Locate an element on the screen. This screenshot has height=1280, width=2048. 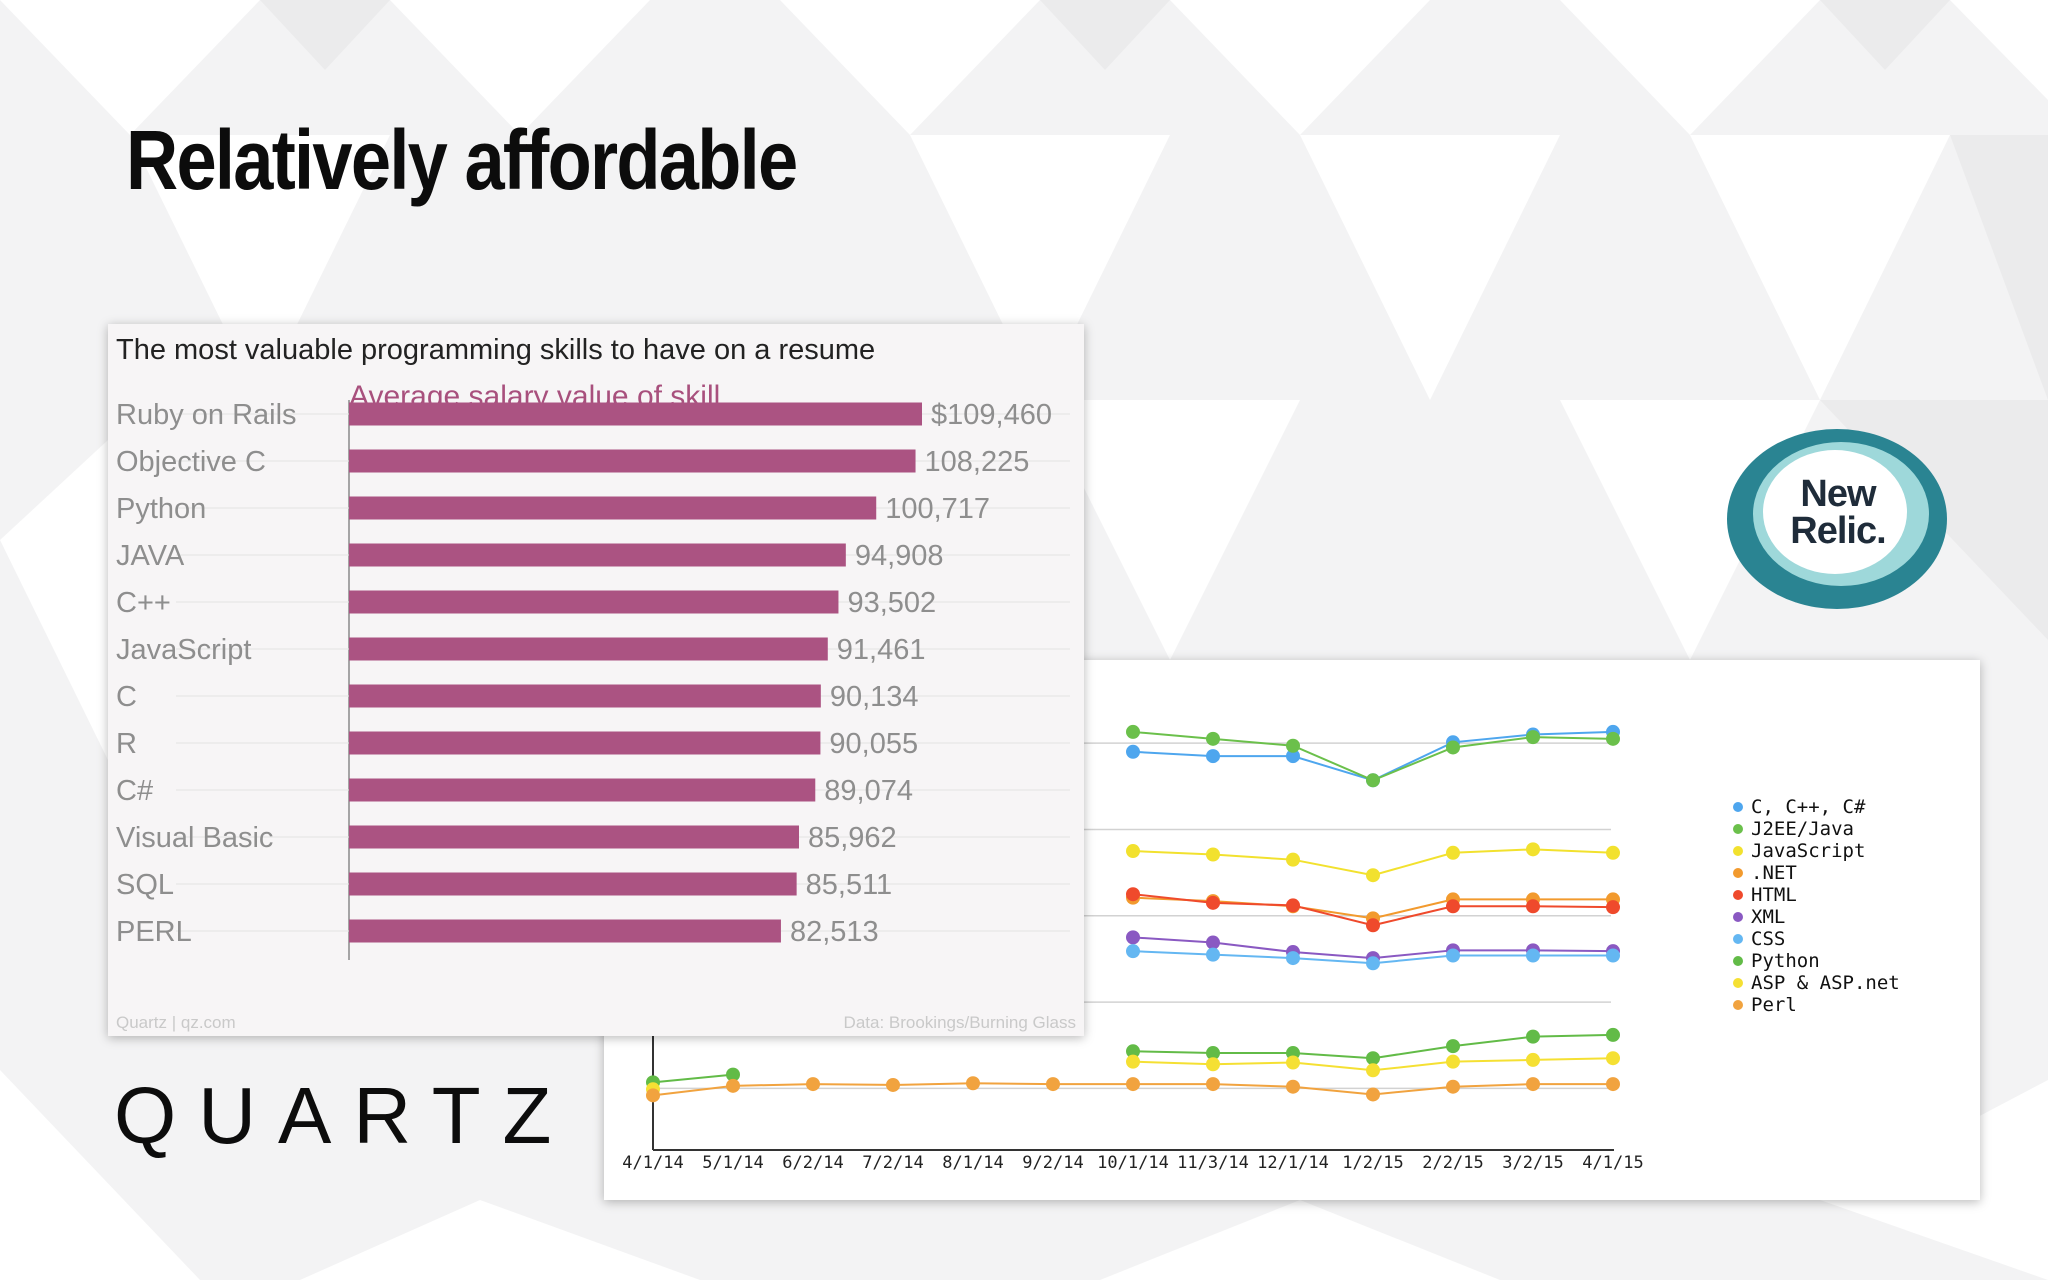
new-relic-wordmark: New Relic. is located at coordinates (1838, 512).